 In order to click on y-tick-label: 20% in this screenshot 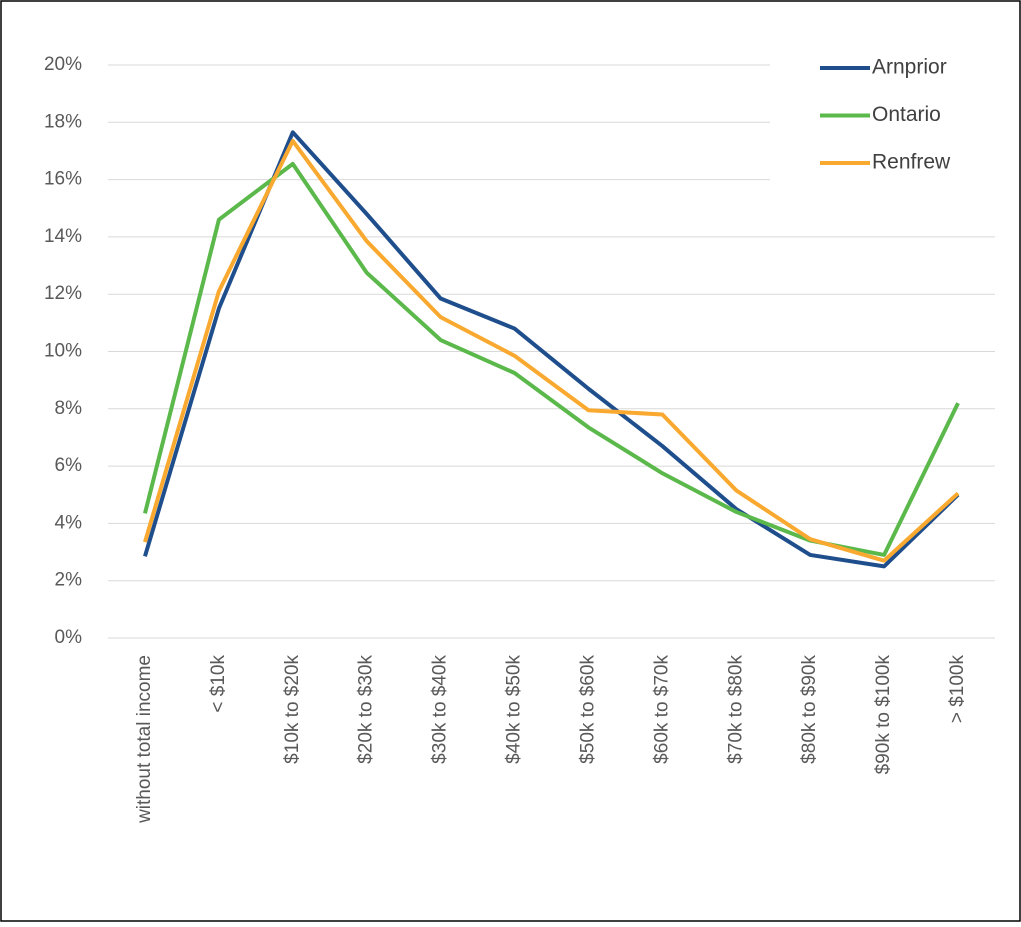, I will do `click(63, 64)`.